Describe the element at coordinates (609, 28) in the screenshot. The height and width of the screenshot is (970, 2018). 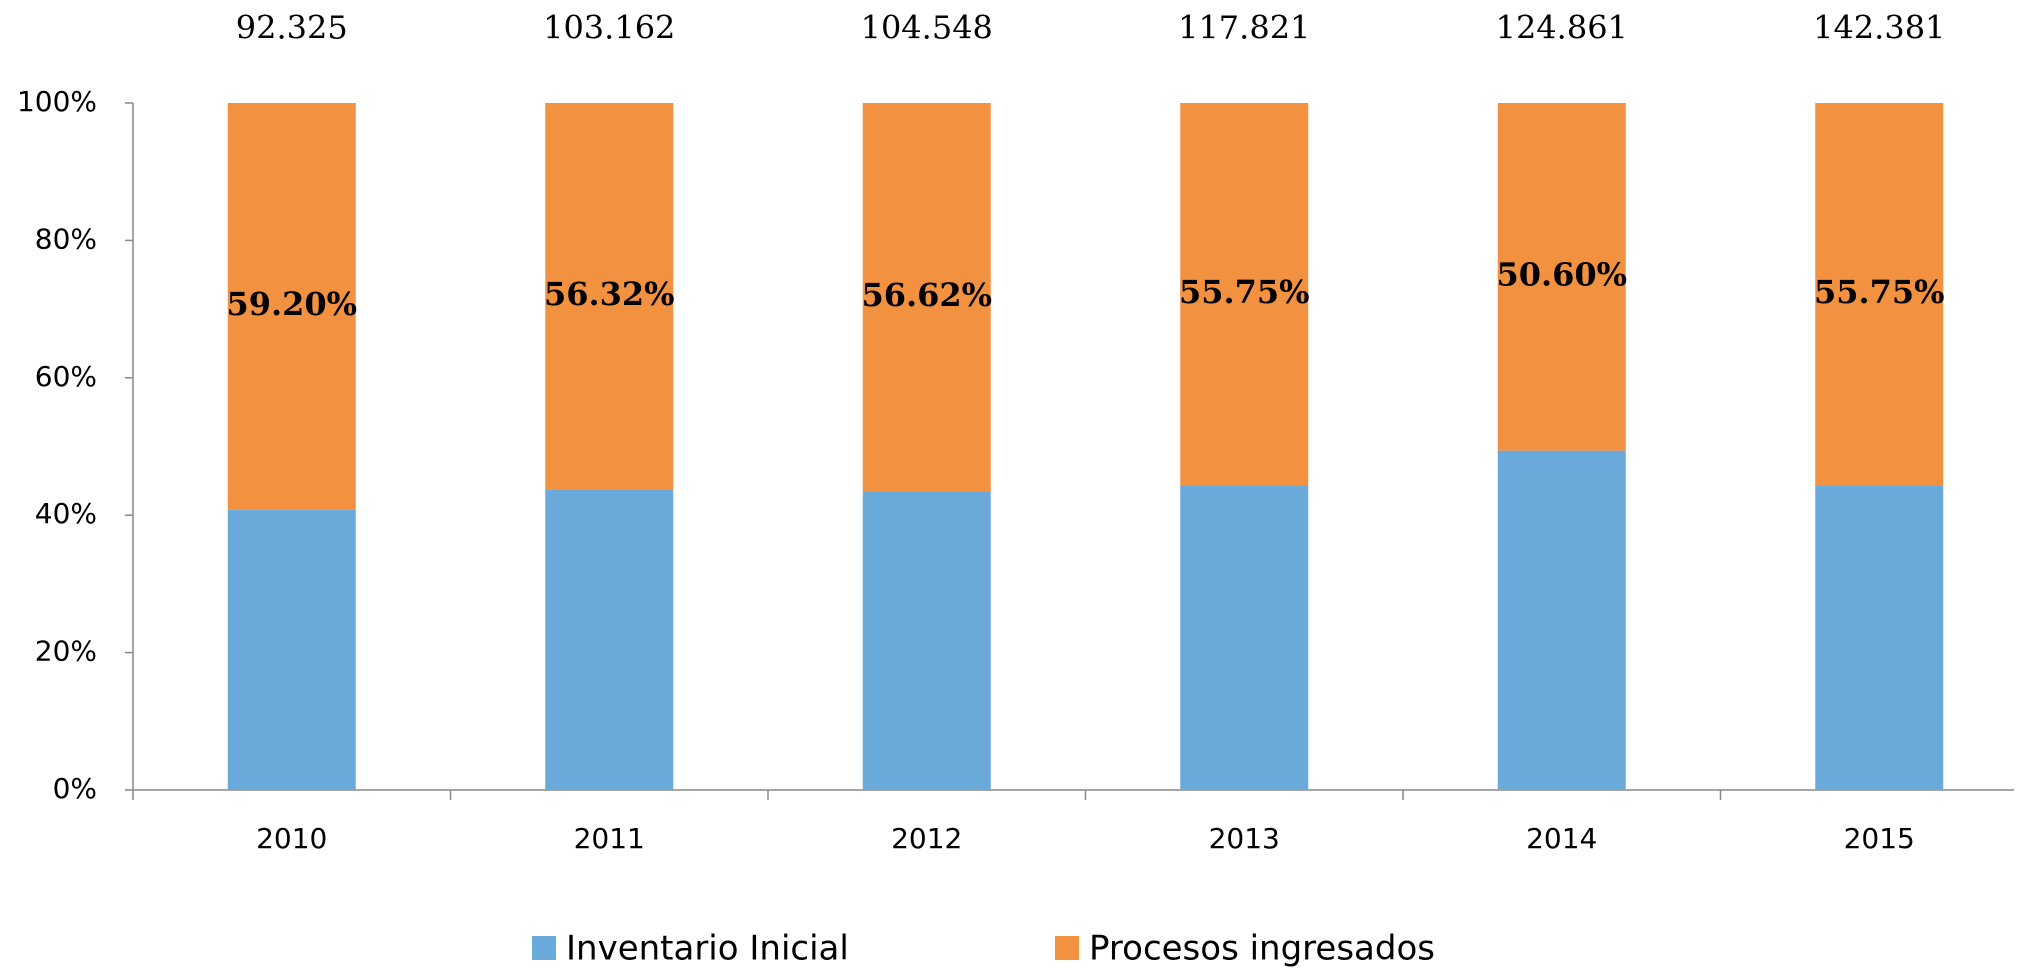
I see `total-label: 103.162` at that location.